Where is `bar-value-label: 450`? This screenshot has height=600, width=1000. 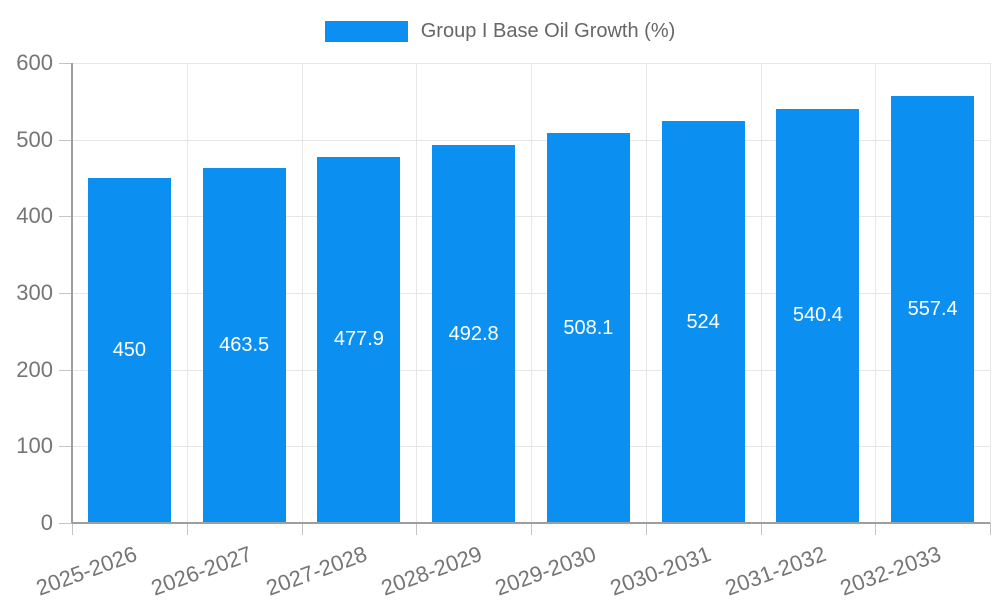 bar-value-label: 450 is located at coordinates (129, 350).